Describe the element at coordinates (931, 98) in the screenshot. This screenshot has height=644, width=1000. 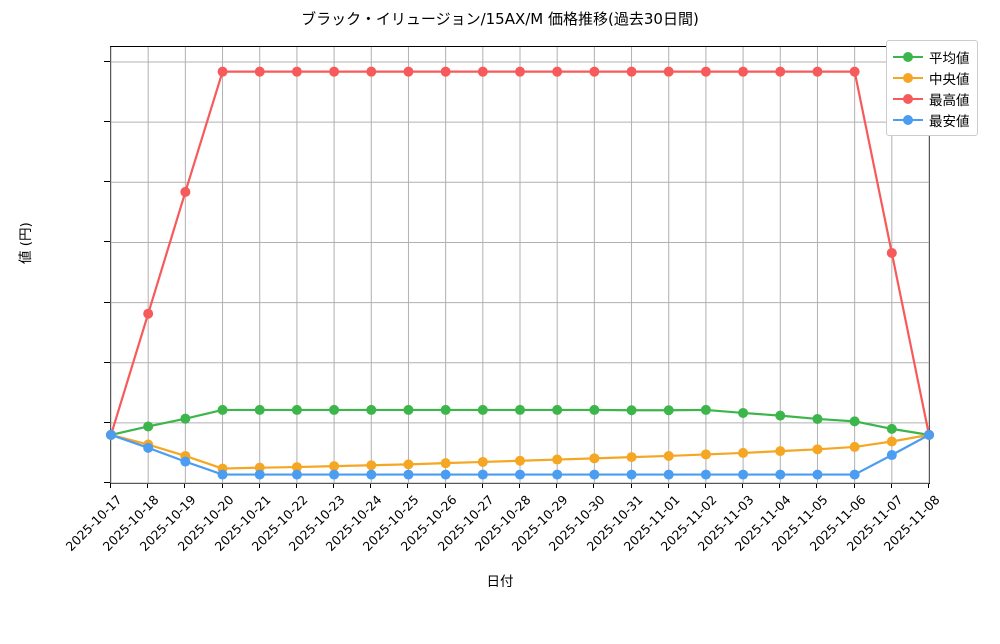
I see `legend-item-2: 最高値` at that location.